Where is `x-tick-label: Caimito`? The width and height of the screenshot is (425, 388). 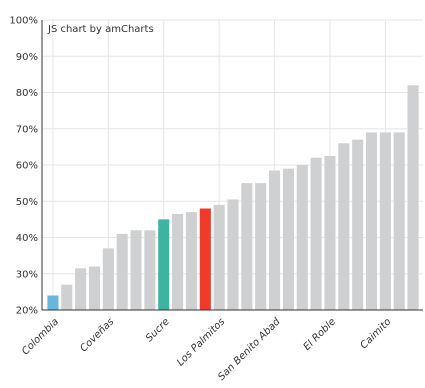
x-tick-label: Caimito is located at coordinates (376, 333).